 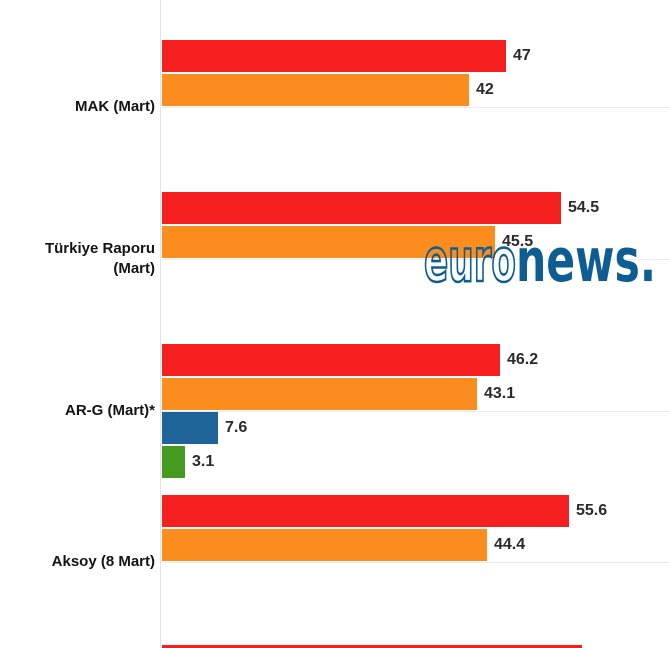 I want to click on value-label: 3.1, so click(x=203, y=461).